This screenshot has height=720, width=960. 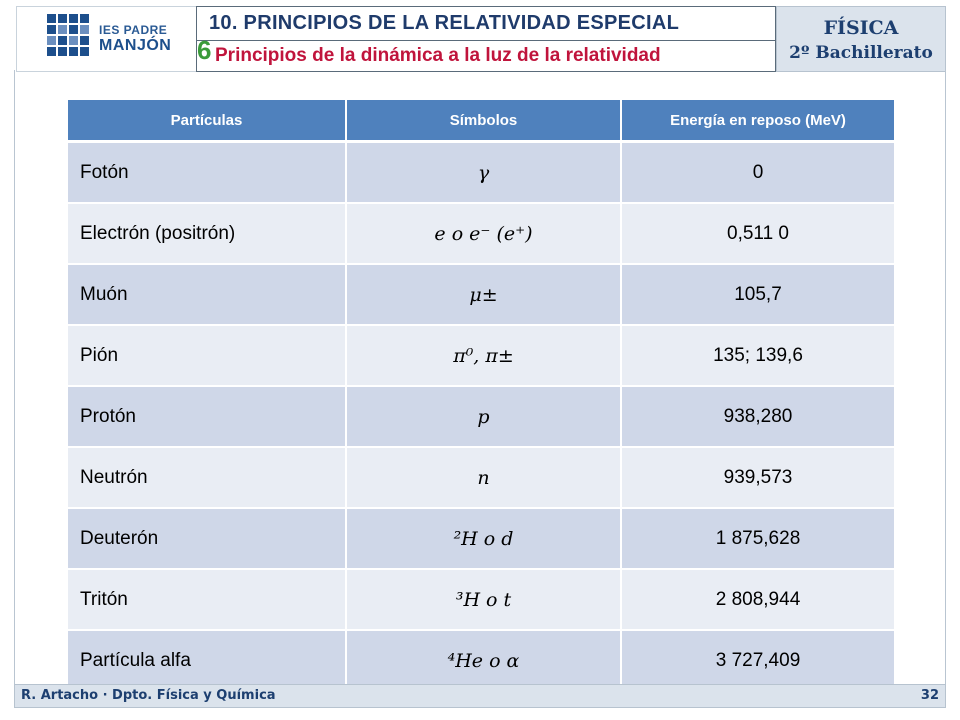 I want to click on particle-name: Muón, so click(x=207, y=295).